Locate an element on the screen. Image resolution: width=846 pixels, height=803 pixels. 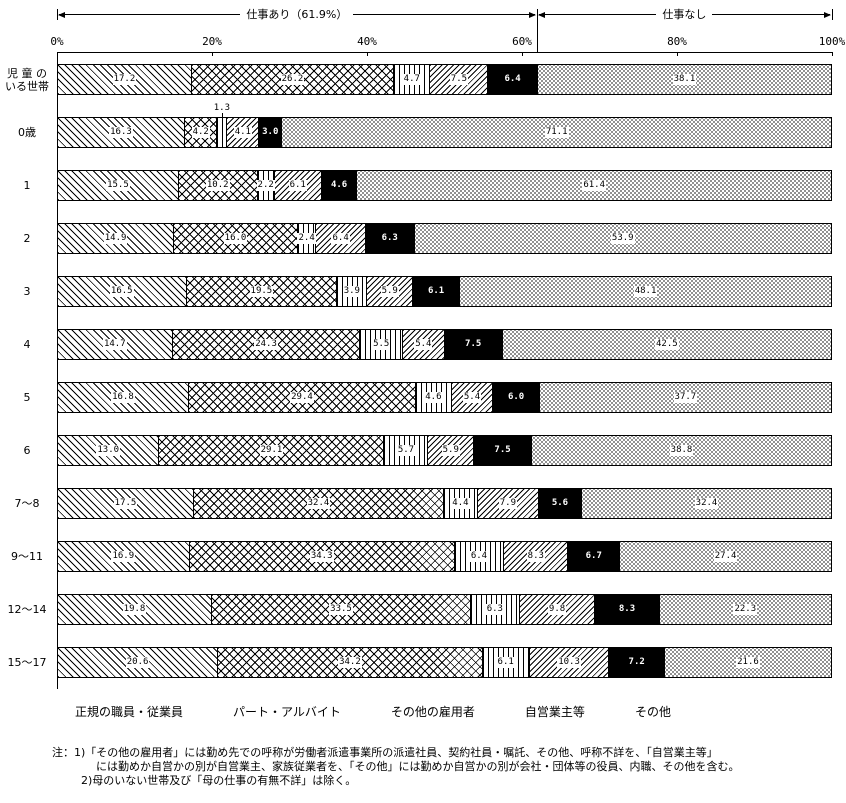
bar-segment: 27.4 is located at coordinates (725, 556).